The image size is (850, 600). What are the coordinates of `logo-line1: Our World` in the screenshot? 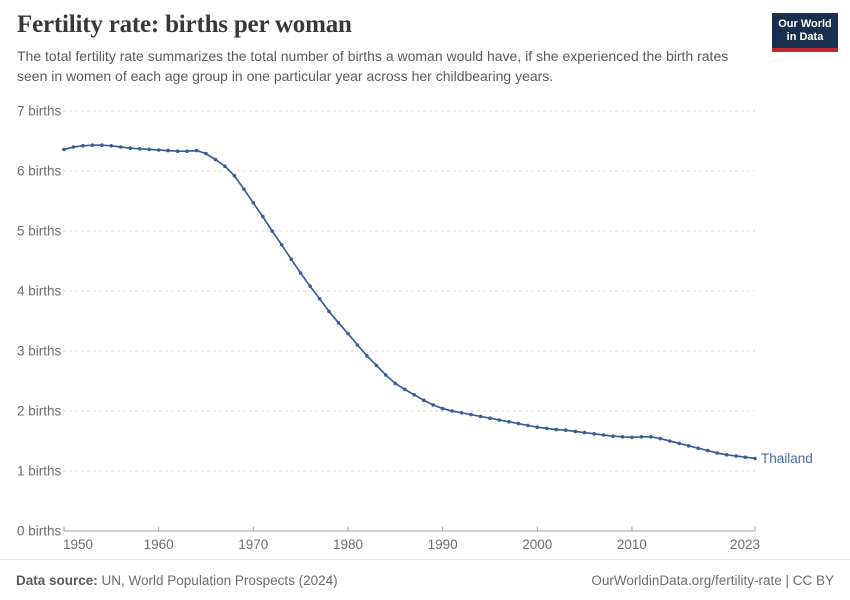 It's located at (805, 24).